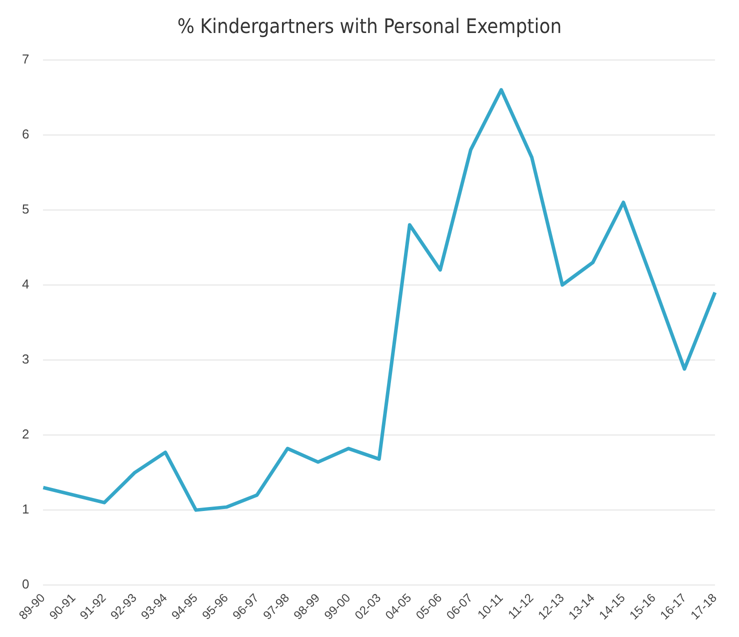  I want to click on y-tick-label: 5, so click(26, 208).